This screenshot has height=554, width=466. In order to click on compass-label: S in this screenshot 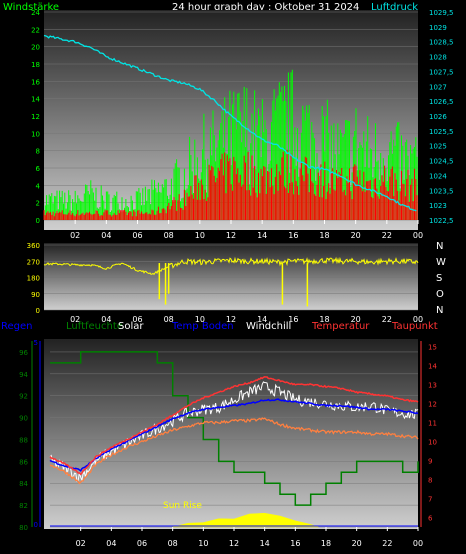, I will do `click(439, 278)`.